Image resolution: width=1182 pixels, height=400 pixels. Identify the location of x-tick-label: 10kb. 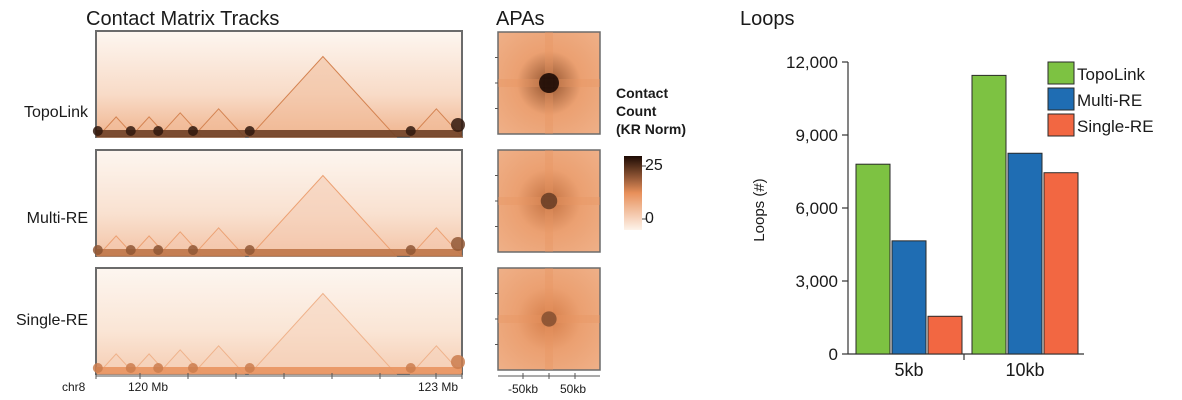
(1024, 370).